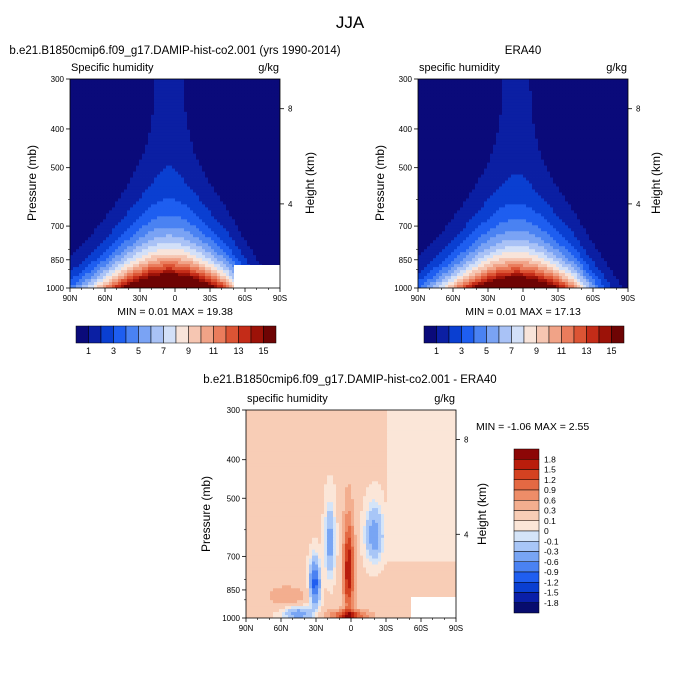  I want to click on colorbar-swatch, so click(182, 334).